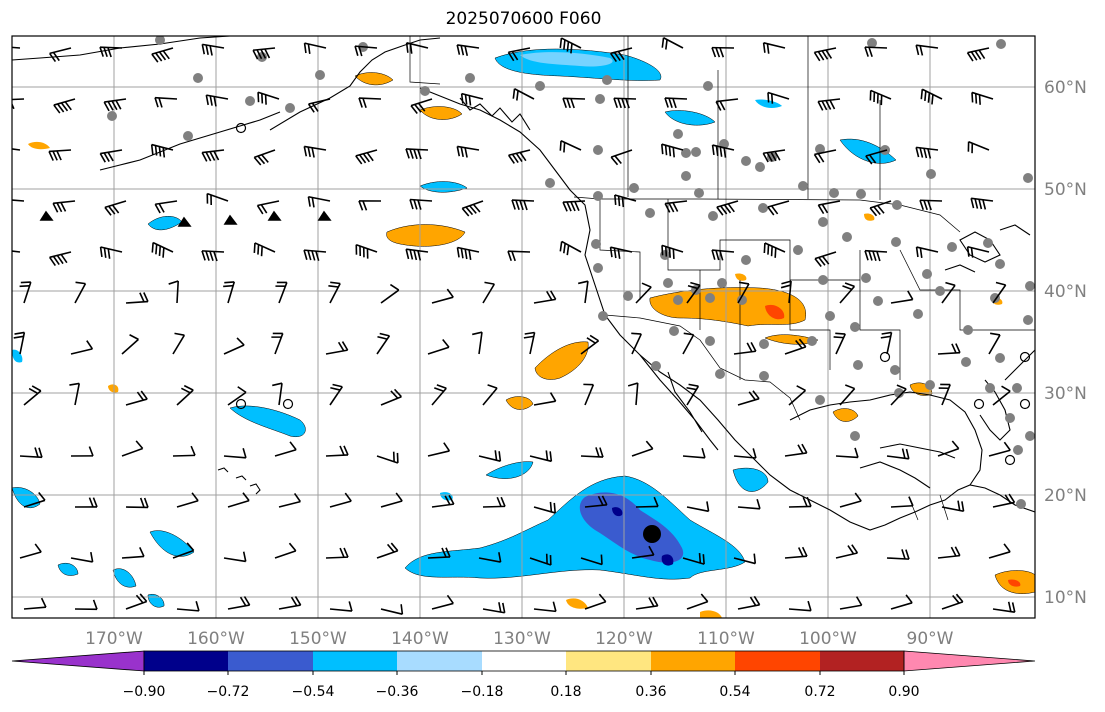 Image resolution: width=1105 pixels, height=712 pixels. What do you see at coordinates (1065, 343) in the screenshot?
I see `latitude-labels: 60°N 50°N 40°N 30°N 20°N 10°N` at bounding box center [1065, 343].